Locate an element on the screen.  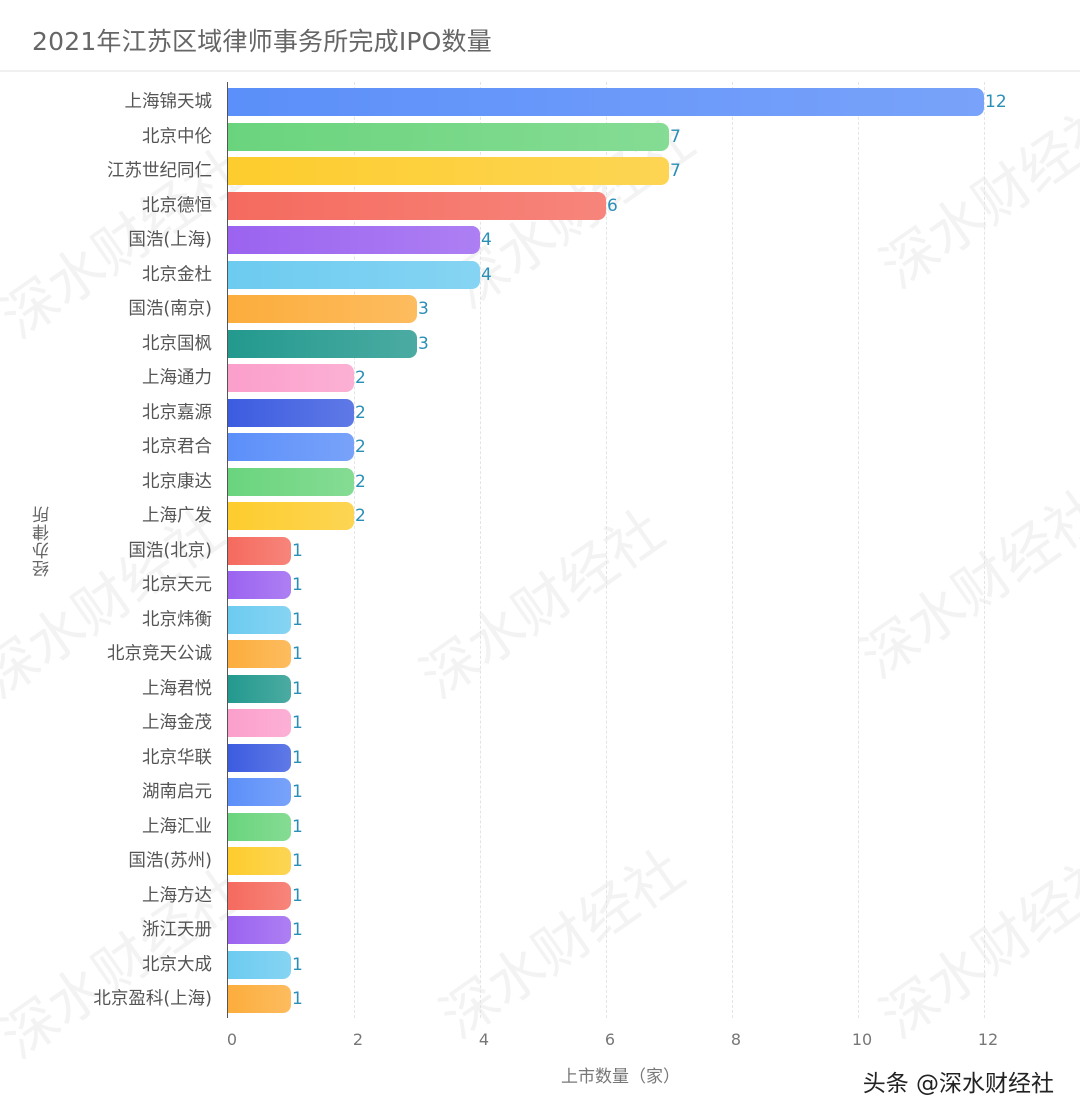
category-label: 北京盈科(上海) is located at coordinates (152, 999).